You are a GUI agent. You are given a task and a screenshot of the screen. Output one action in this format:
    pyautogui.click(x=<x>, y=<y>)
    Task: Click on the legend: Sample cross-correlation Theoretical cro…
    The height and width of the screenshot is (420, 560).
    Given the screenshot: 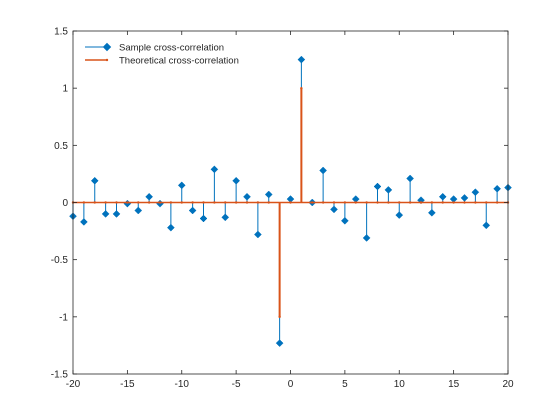 What is the action you would take?
    pyautogui.click(x=162, y=55)
    